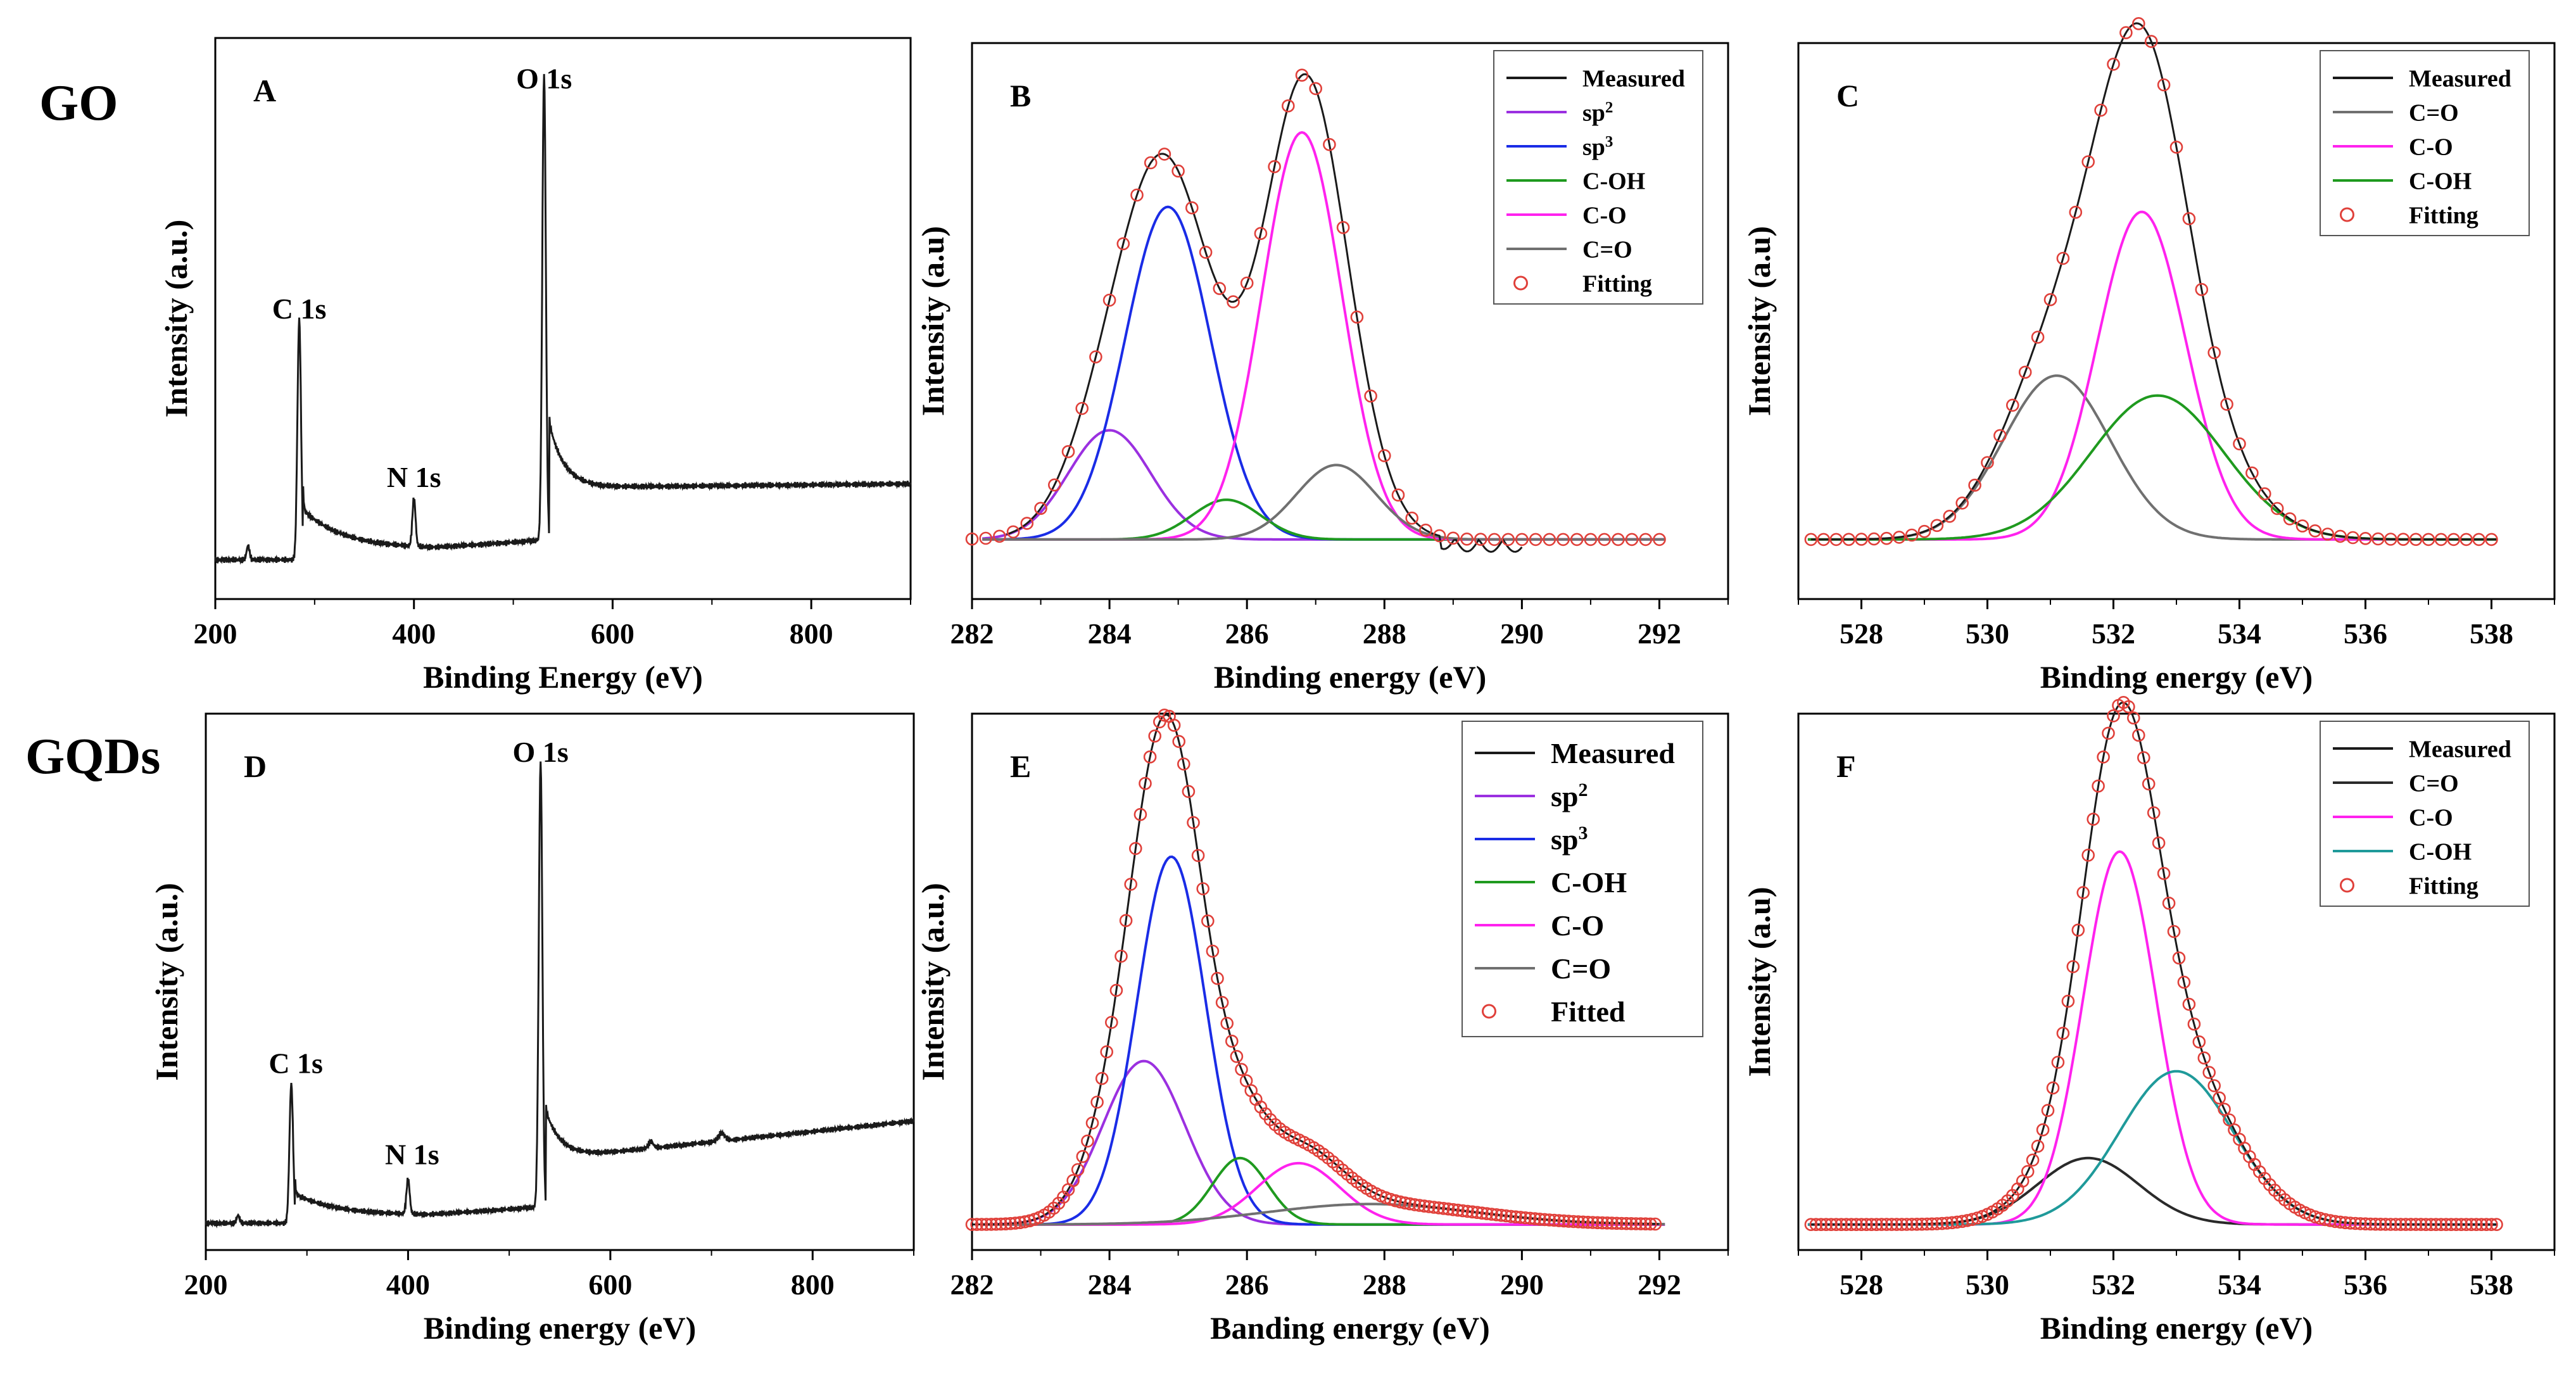 The image size is (2576, 1383). I want to click on y-axis-label: Intensity (a.u), so click(932, 321).